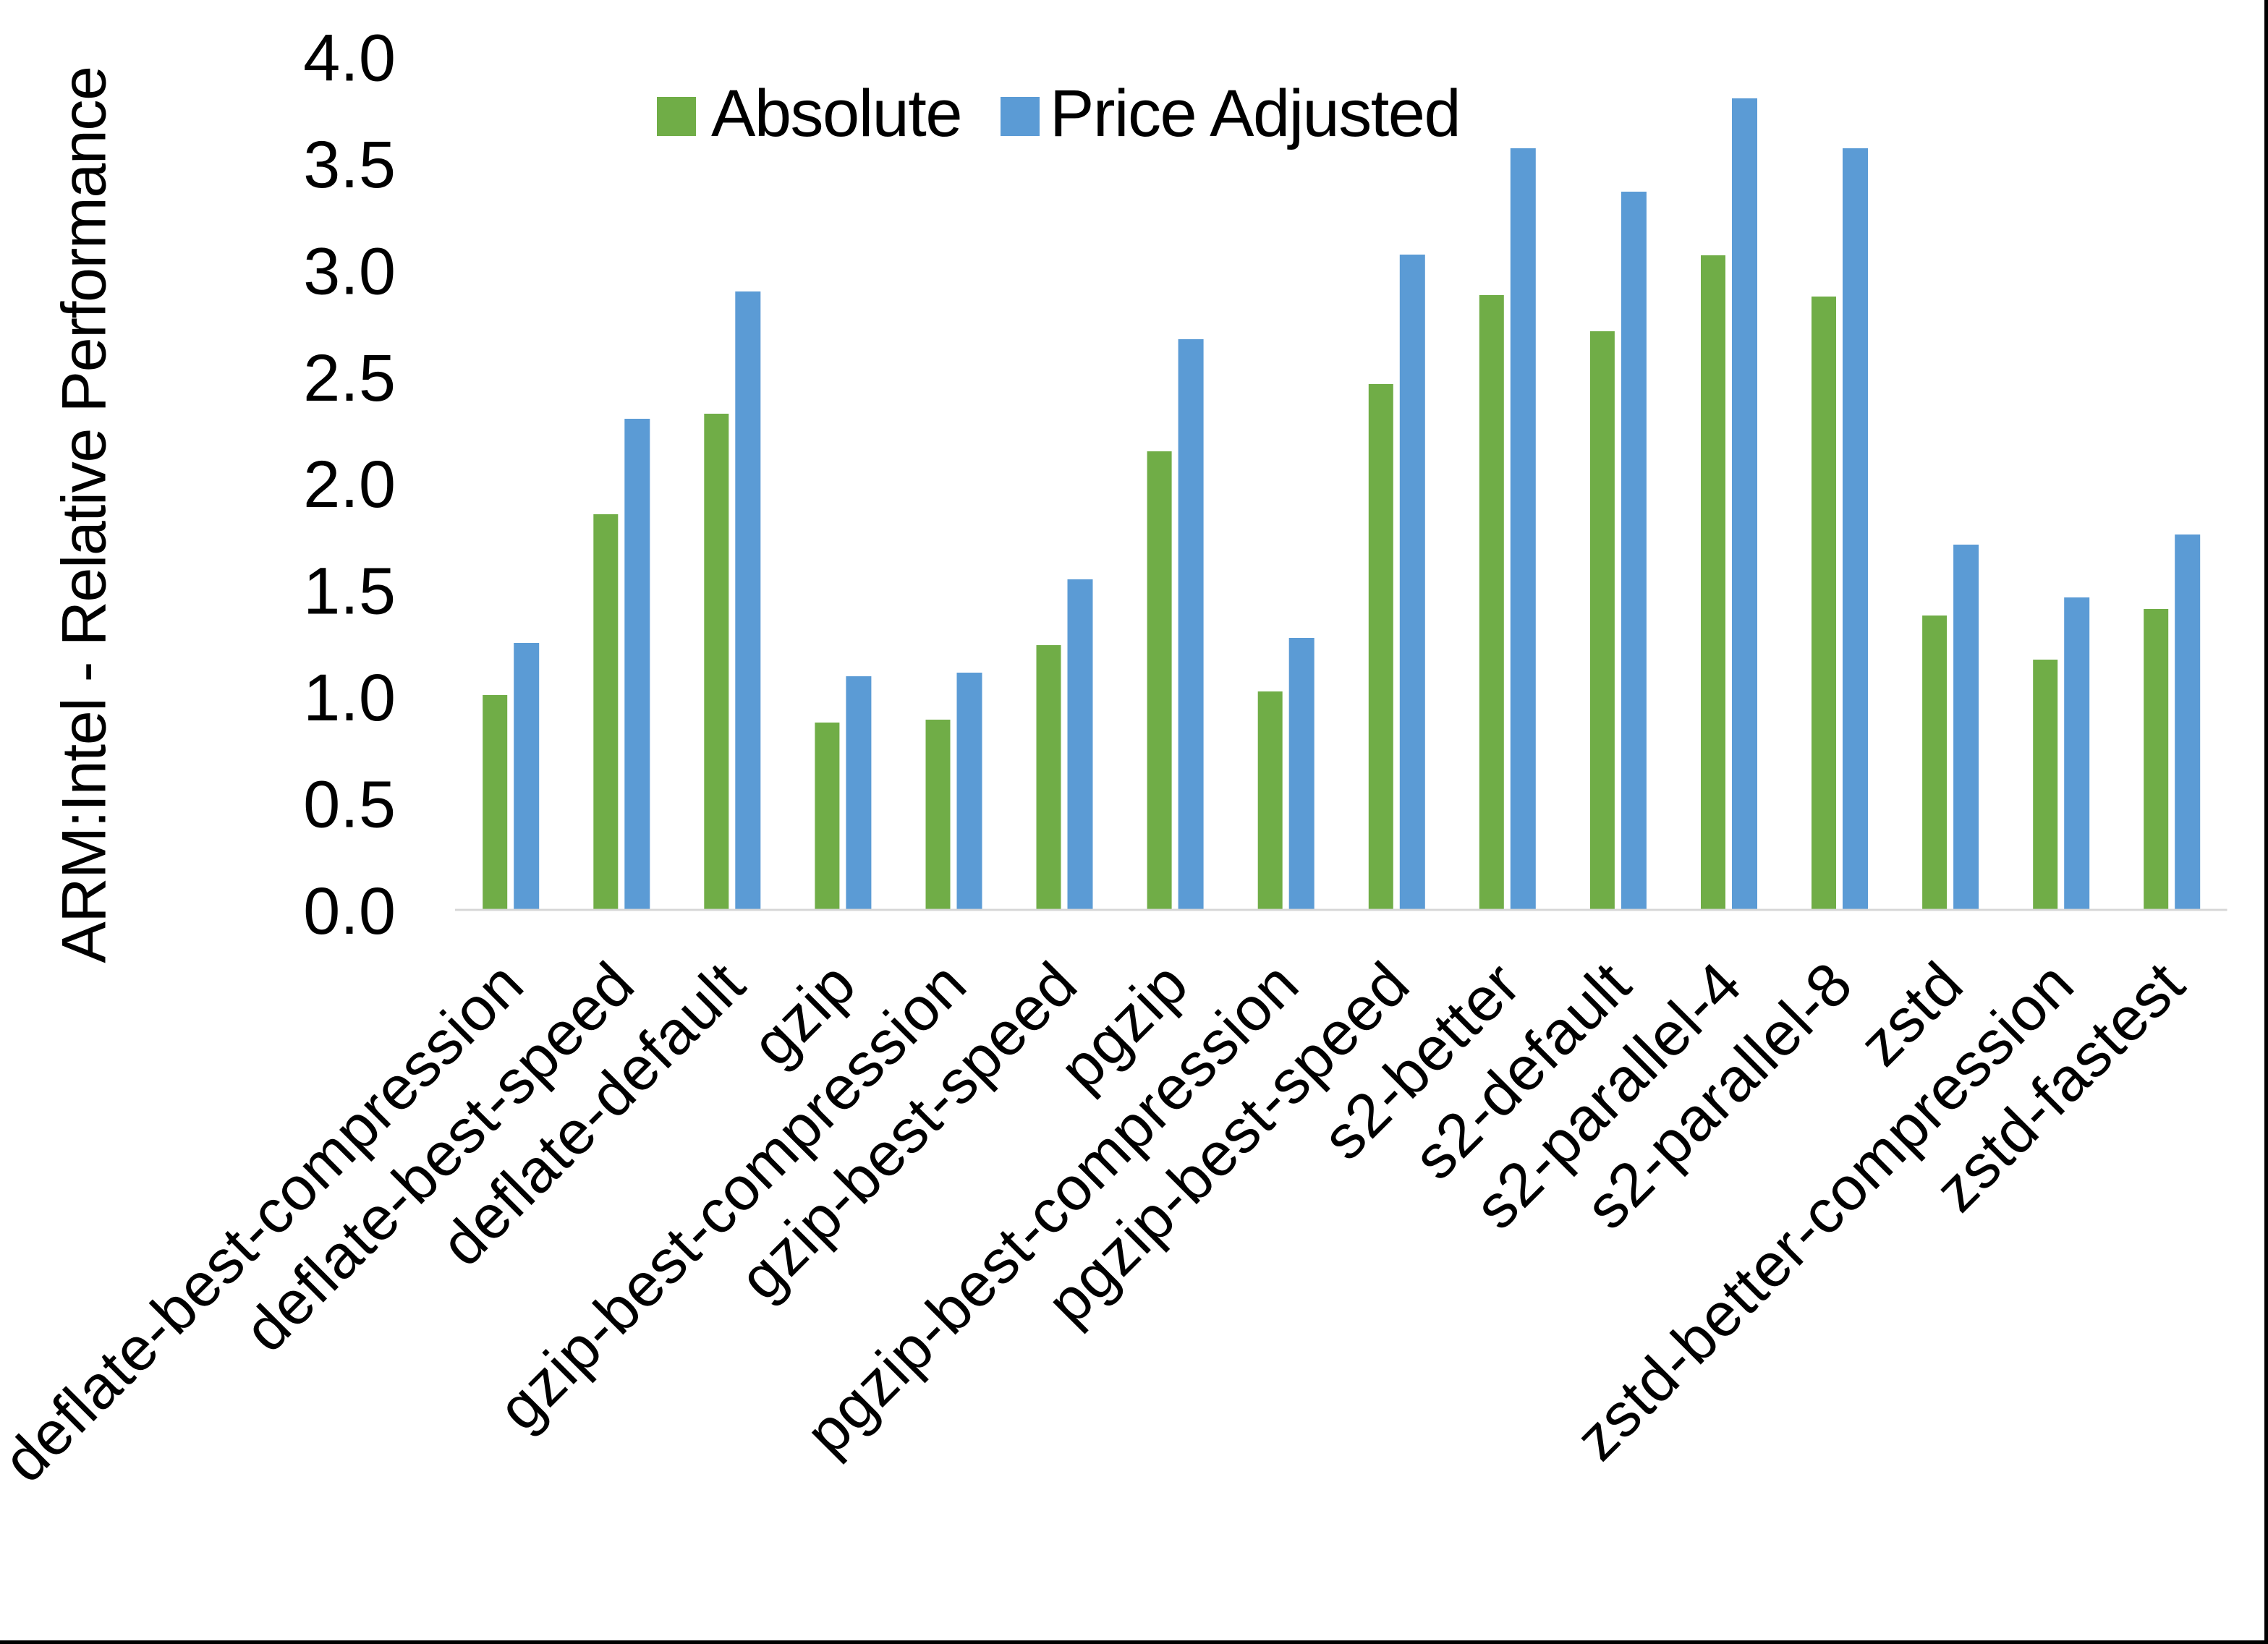 The width and height of the screenshot is (2268, 1644). I want to click on svg-text: 3.5, so click(349, 165).